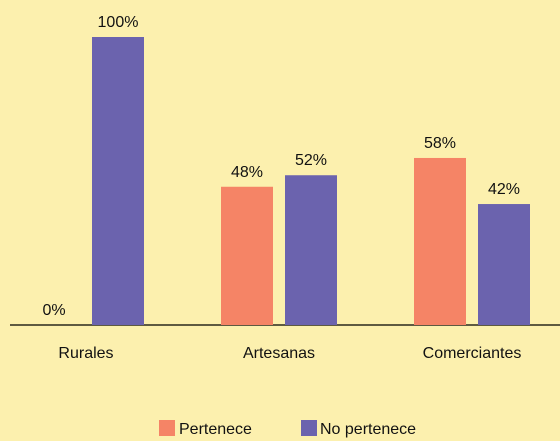  I want to click on data-label-artesanas-pertenece: 48%, so click(247, 172).